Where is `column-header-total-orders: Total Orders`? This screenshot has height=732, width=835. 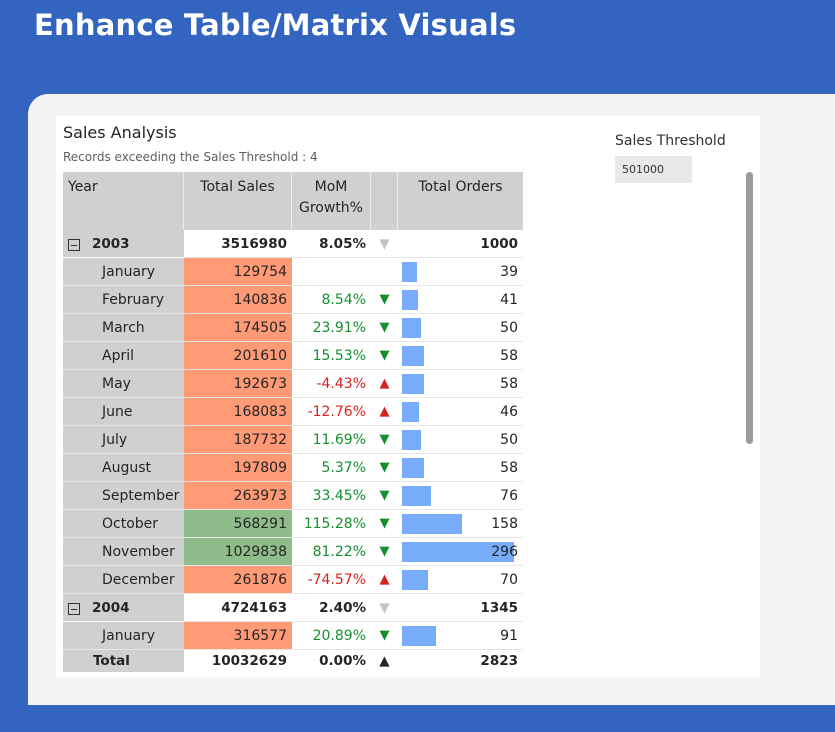
column-header-total-orders: Total Orders is located at coordinates (460, 187).